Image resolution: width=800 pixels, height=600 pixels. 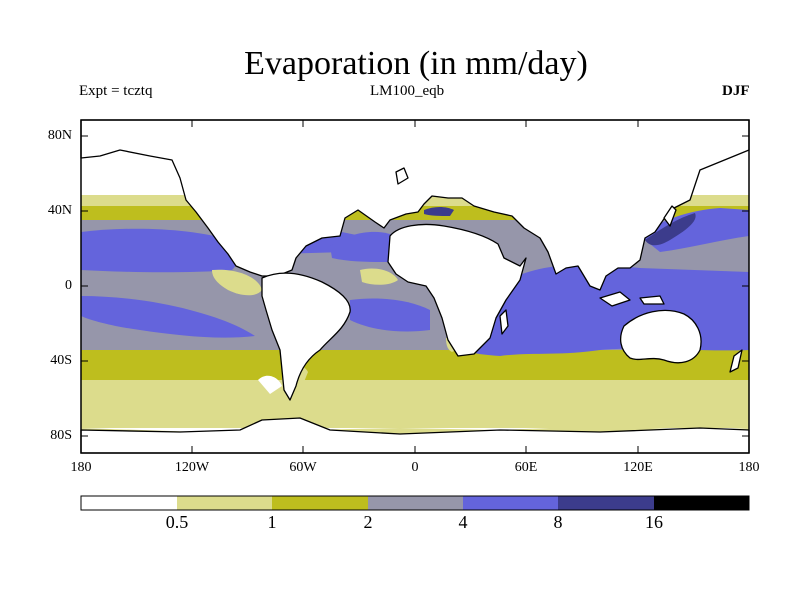 What do you see at coordinates (526, 467) in the screenshot?
I see `lon-label-60e: 60E` at bounding box center [526, 467].